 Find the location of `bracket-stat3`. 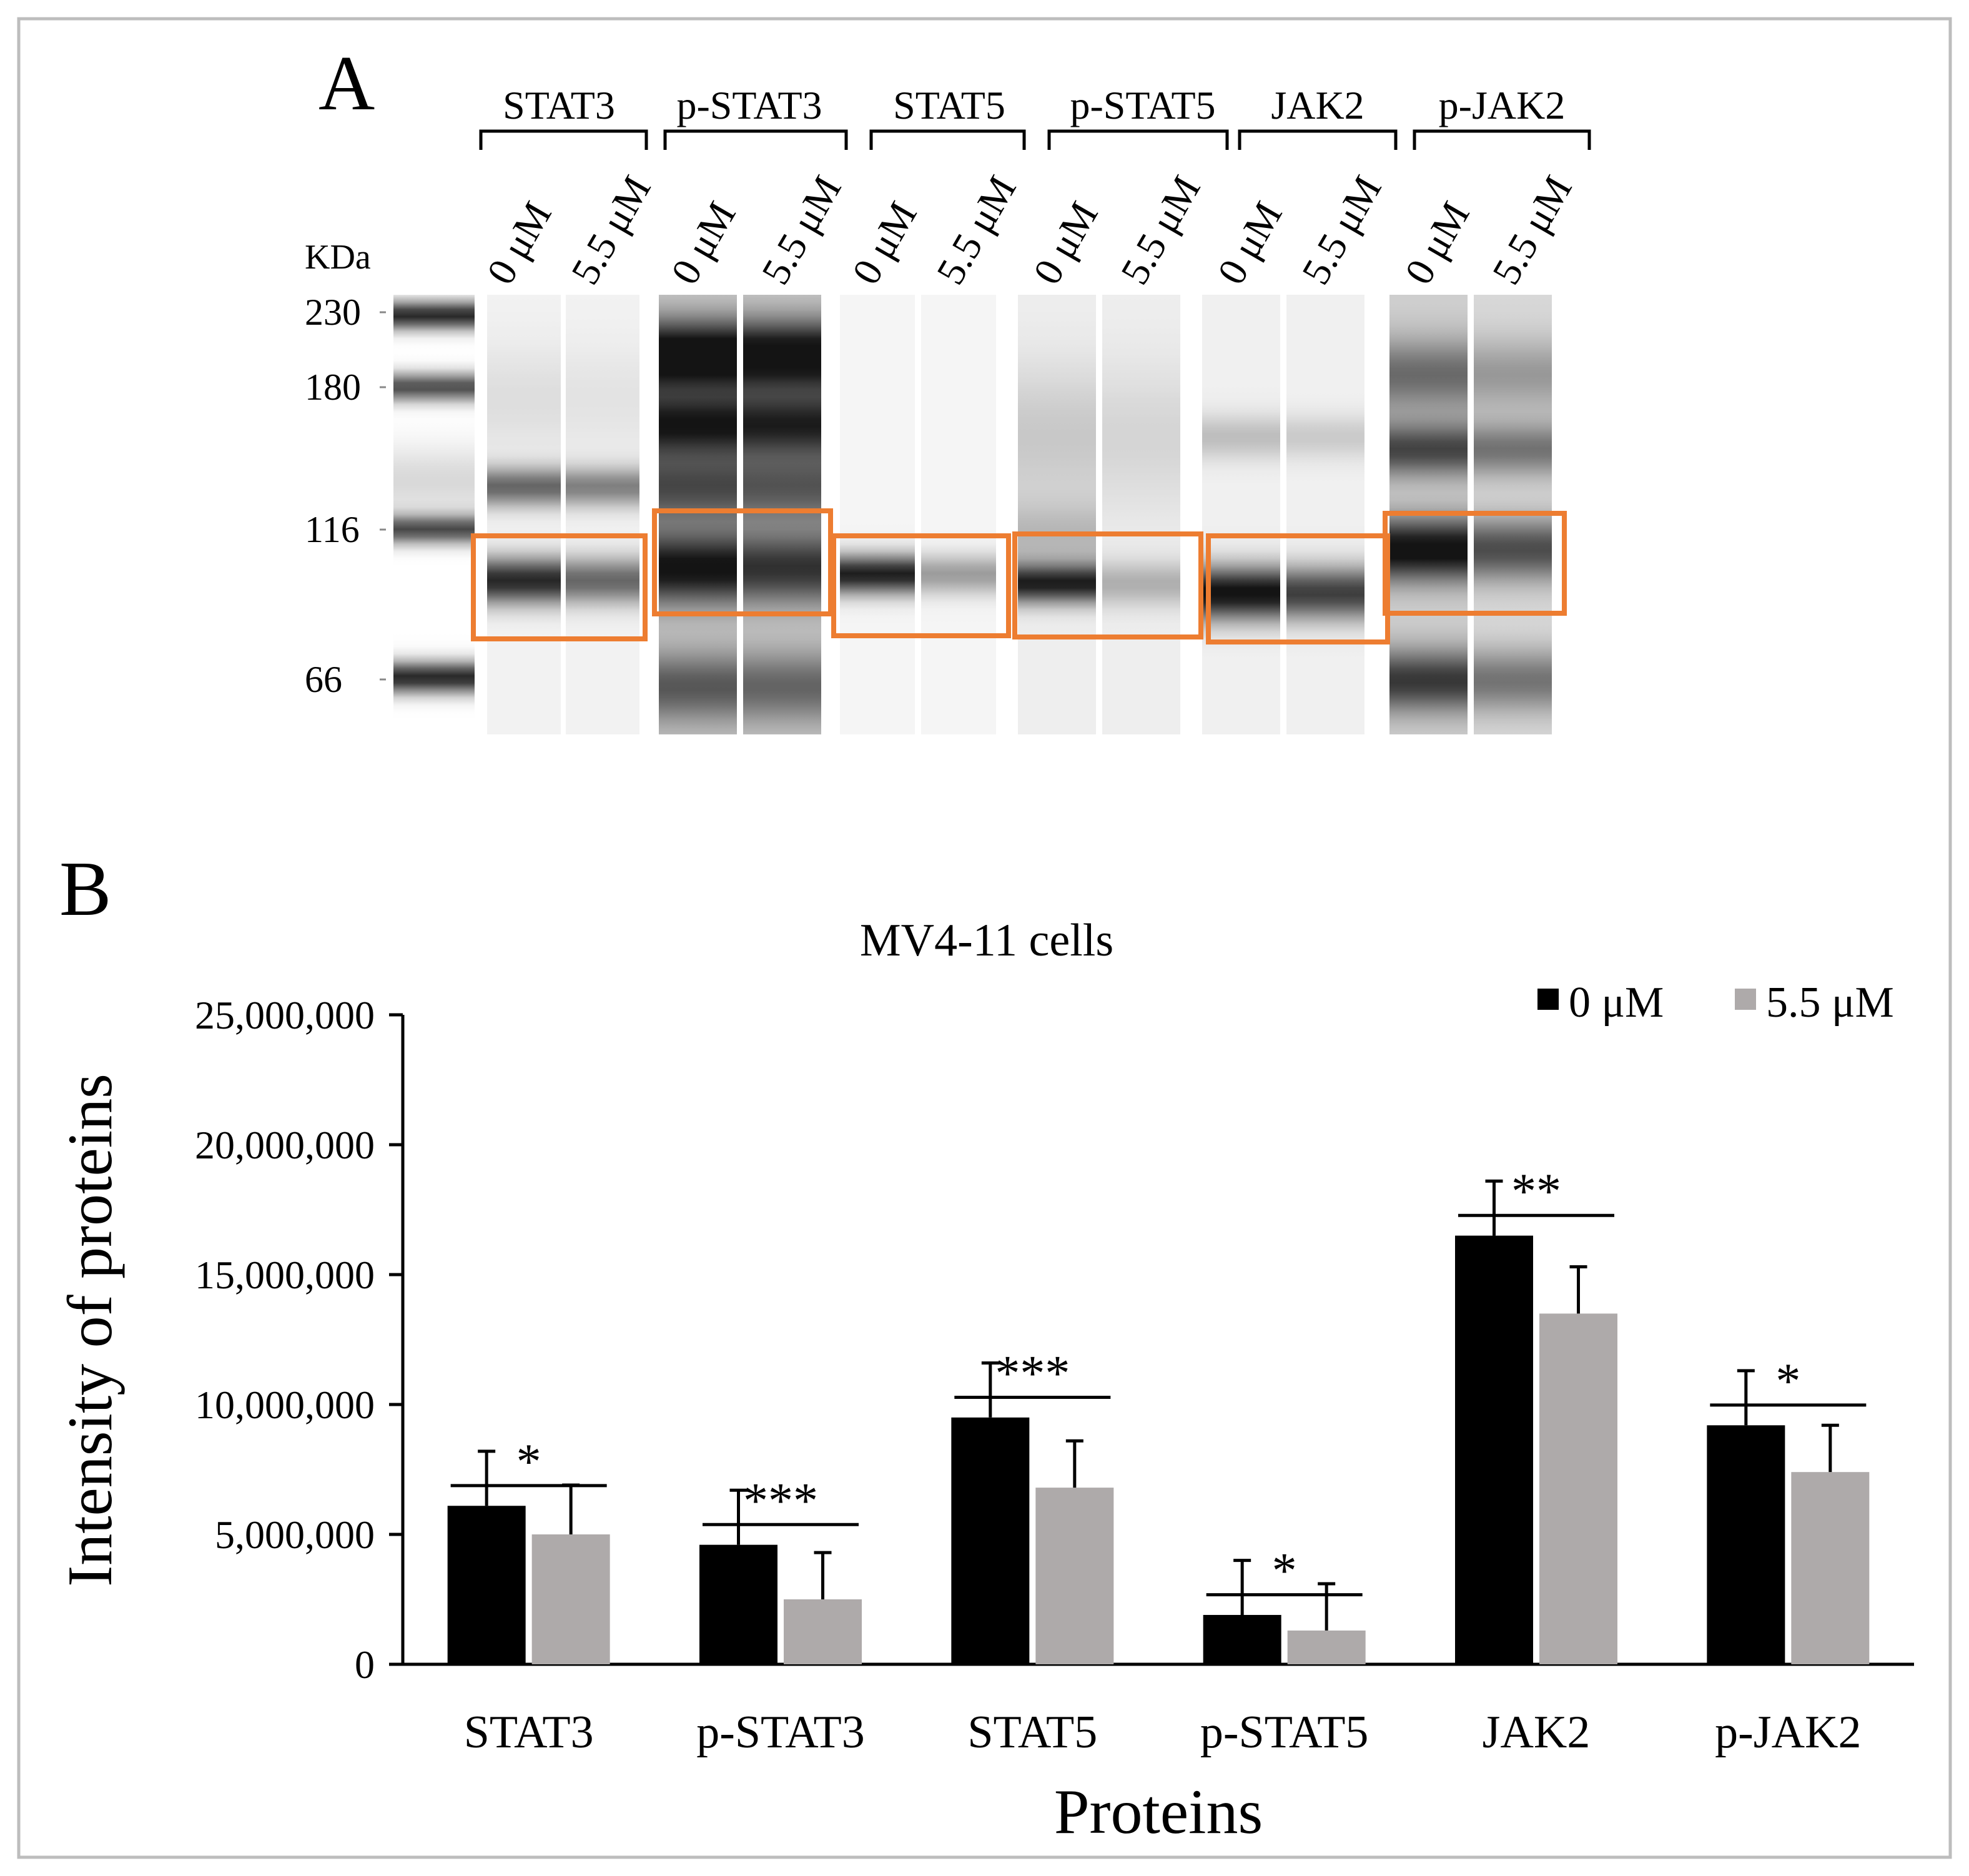

bracket-stat3 is located at coordinates (563, 139).